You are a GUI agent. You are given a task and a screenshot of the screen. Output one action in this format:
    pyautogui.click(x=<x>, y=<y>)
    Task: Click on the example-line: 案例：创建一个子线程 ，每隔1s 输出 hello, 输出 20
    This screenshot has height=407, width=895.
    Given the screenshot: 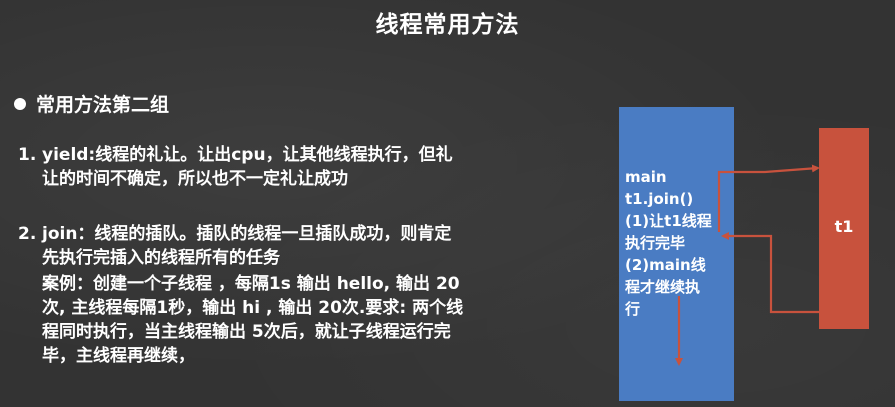 What is the action you would take?
    pyautogui.click(x=251, y=284)
    